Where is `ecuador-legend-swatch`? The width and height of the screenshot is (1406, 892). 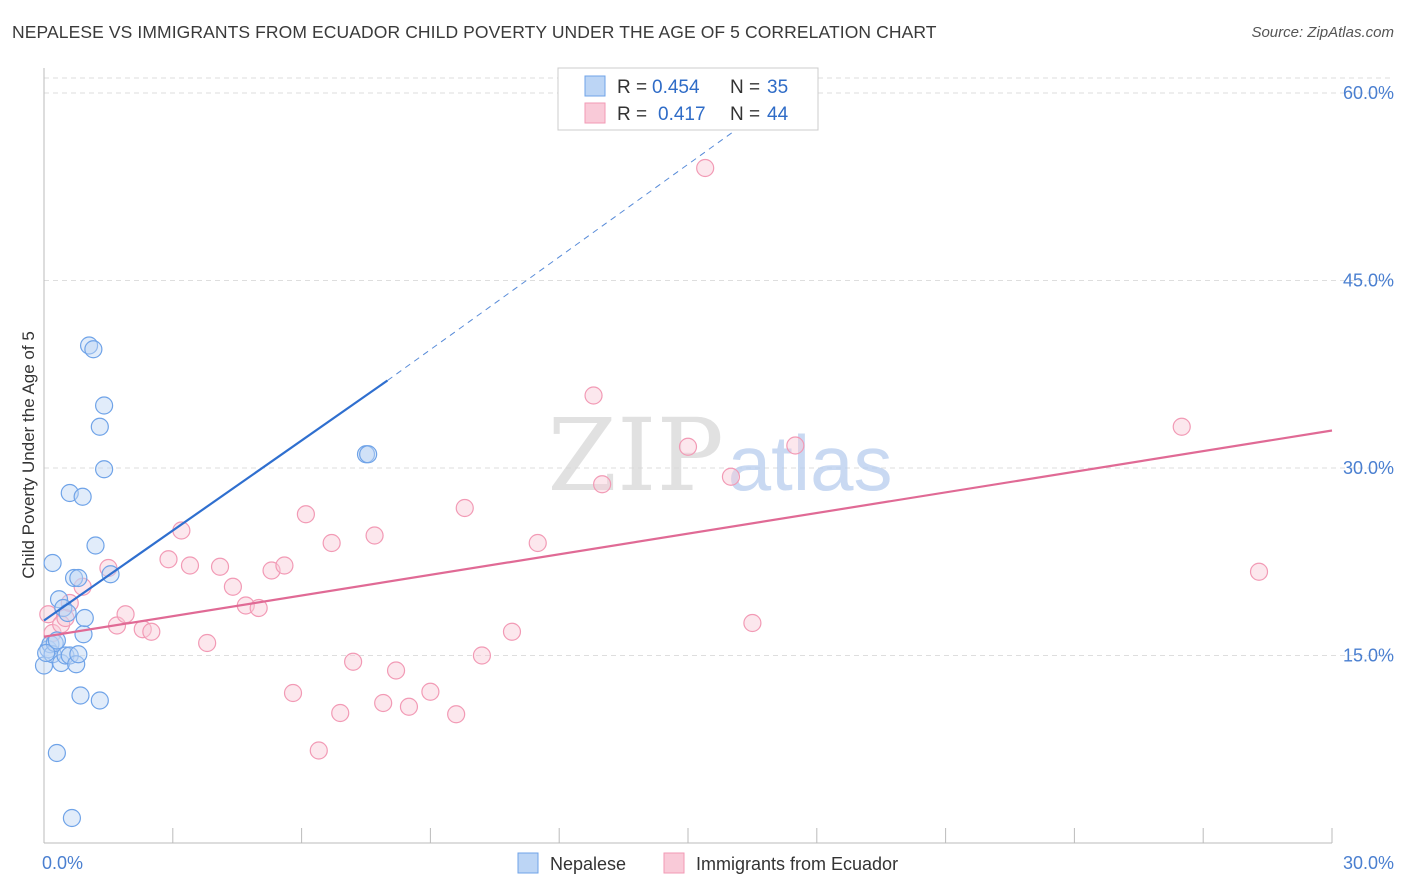
ecuador-legend-swatch is located at coordinates (595, 113).